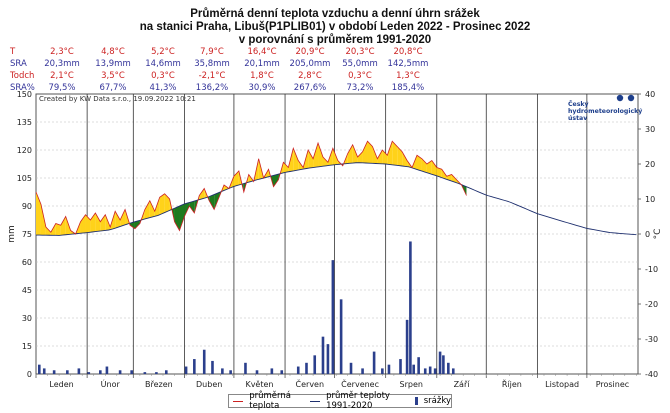 The height and width of the screenshot is (413, 670). Describe the element at coordinates (310, 52) in the screenshot. I see `stats-cell: 20,9°C` at that location.